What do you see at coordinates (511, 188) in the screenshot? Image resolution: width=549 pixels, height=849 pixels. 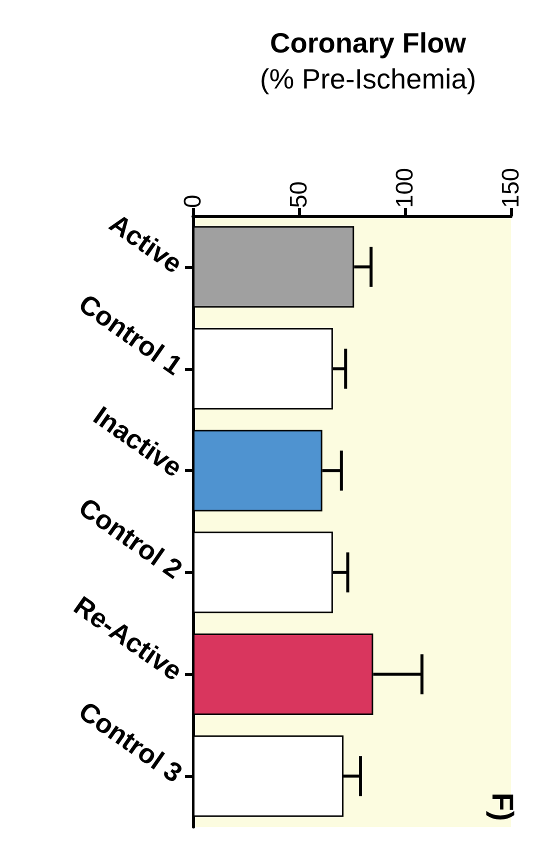 I see `x-tick-label: 150` at bounding box center [511, 188].